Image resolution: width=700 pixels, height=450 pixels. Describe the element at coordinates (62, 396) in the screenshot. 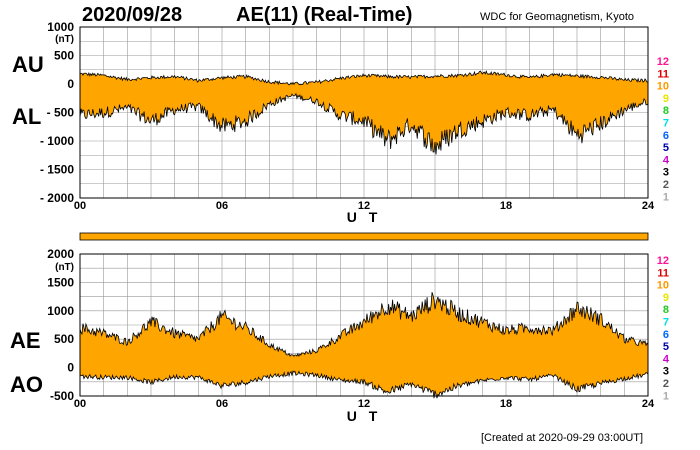

I see `y-tick-label: -500` at that location.